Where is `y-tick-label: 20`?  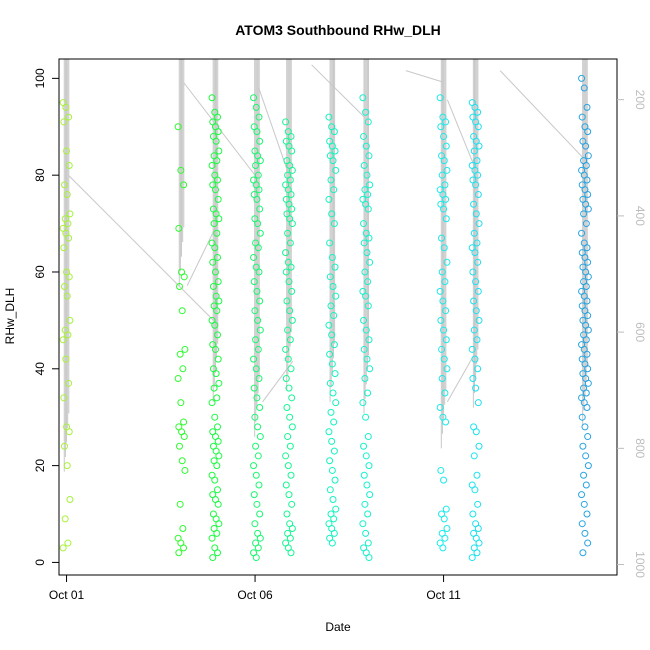
y-tick-label: 20 is located at coordinates (40, 466).